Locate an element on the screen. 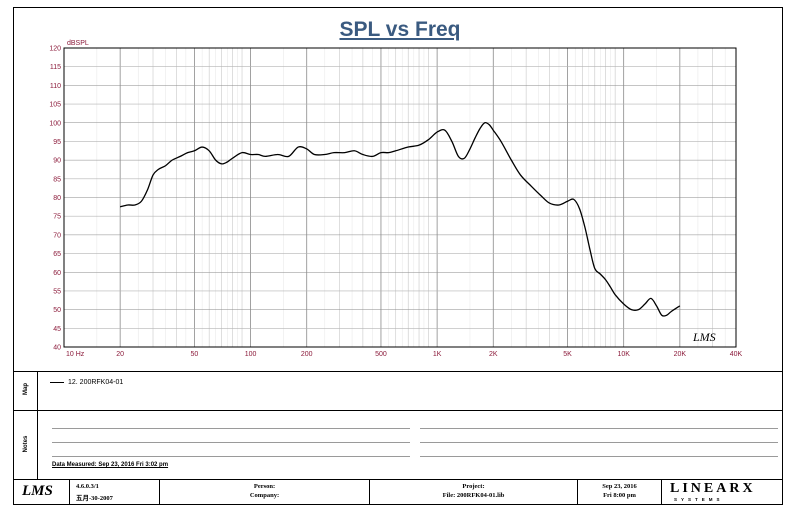  lms-annotation: LMS is located at coordinates (704, 337).